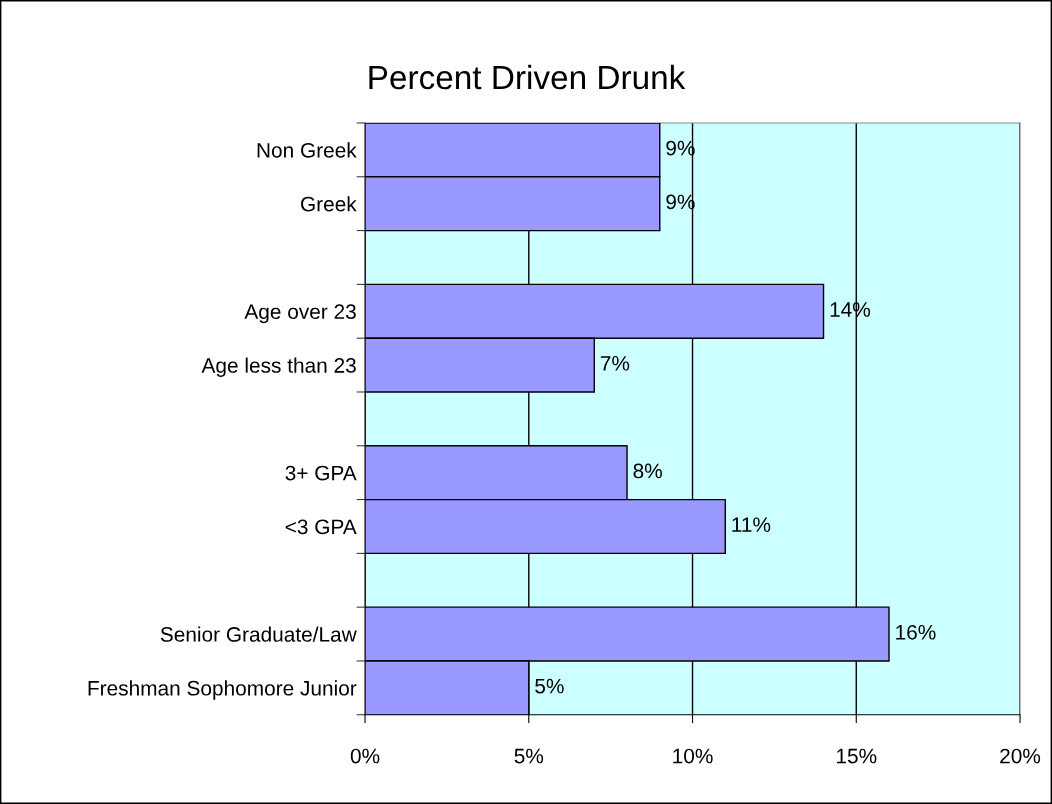 Image resolution: width=1052 pixels, height=804 pixels. I want to click on chart-title: Percent Driven Drunk, so click(527, 77).